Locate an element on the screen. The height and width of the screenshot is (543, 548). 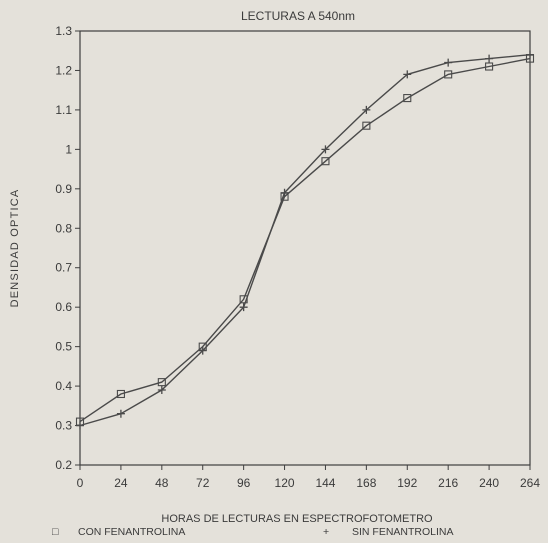
legend-symbol-plus: + is located at coordinates (326, 532).